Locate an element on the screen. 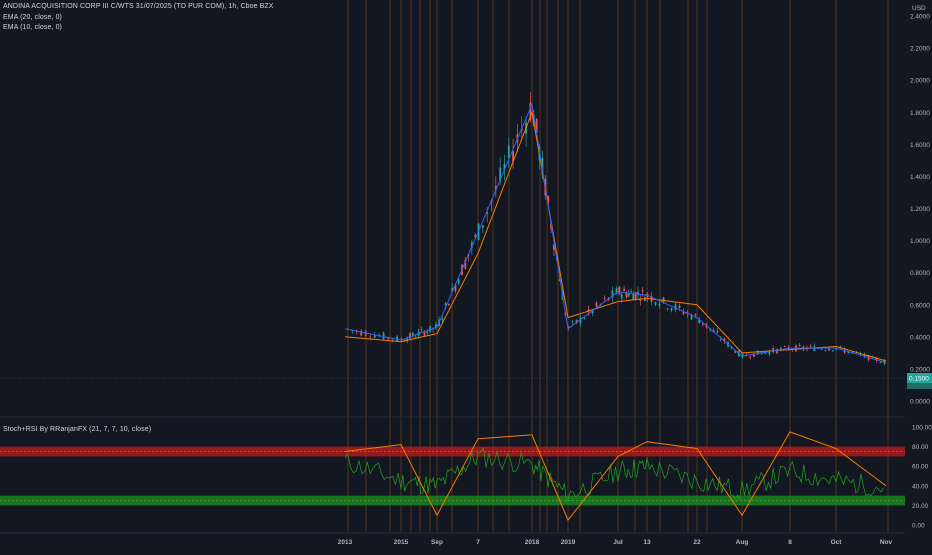 This screenshot has height=555, width=932. last-price-tag-sub is located at coordinates (919, 386).